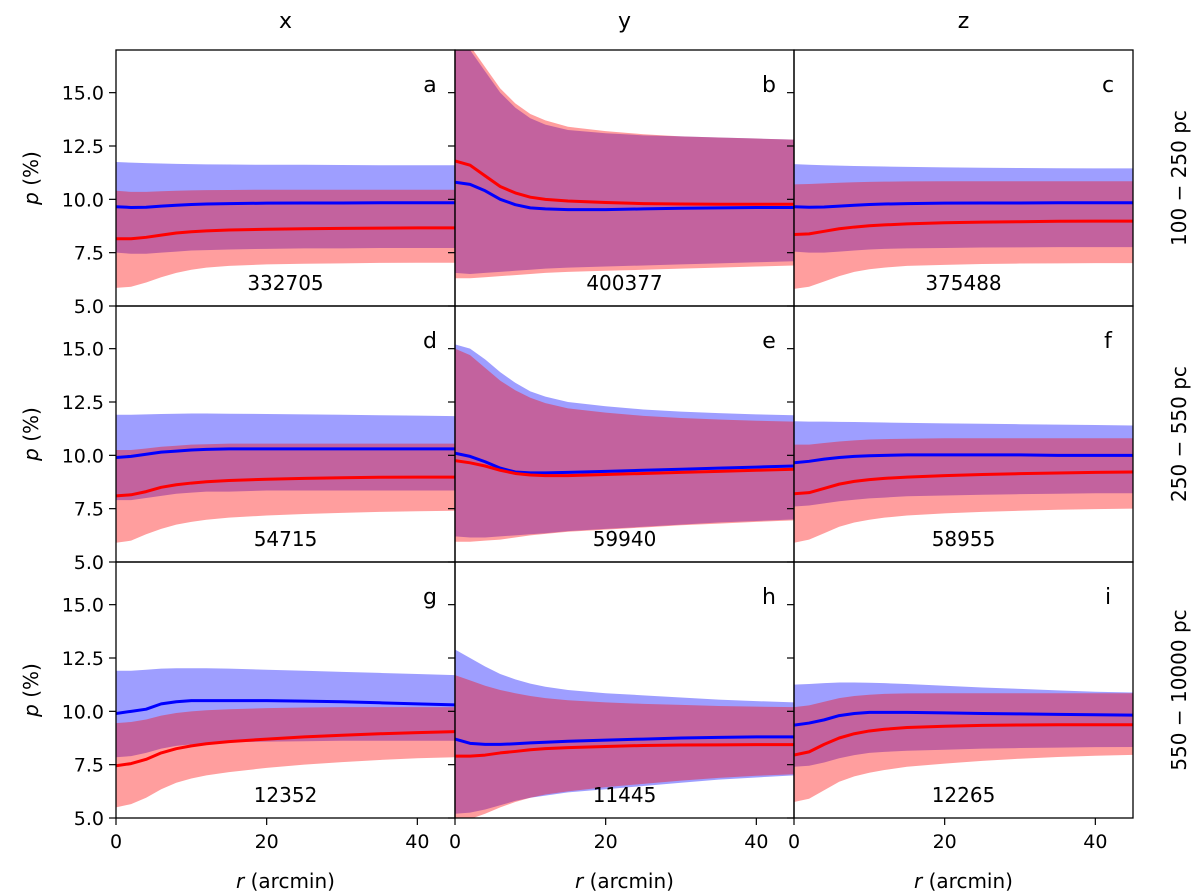 The height and width of the screenshot is (895, 1200). I want to click on panel-c-blue-band, so click(963, 208).